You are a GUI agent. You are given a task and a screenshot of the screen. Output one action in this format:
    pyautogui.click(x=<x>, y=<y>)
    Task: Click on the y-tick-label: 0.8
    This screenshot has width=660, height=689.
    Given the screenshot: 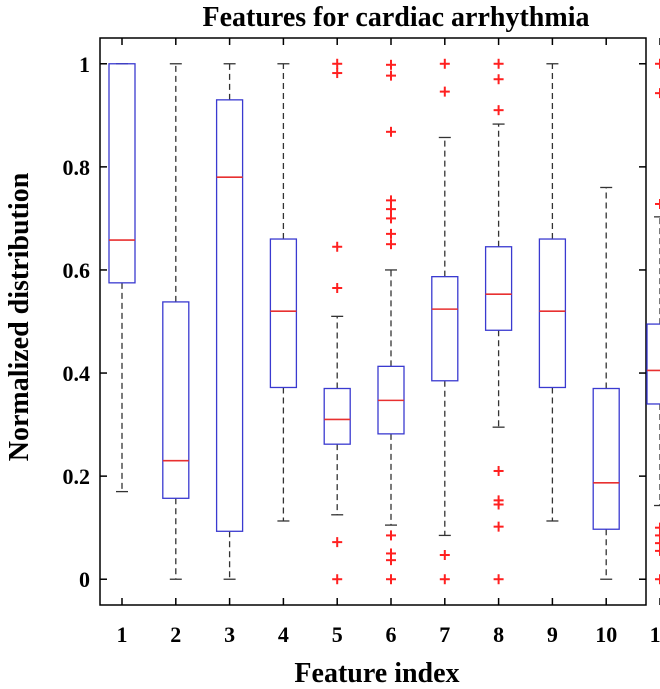 What is the action you would take?
    pyautogui.click(x=77, y=167)
    